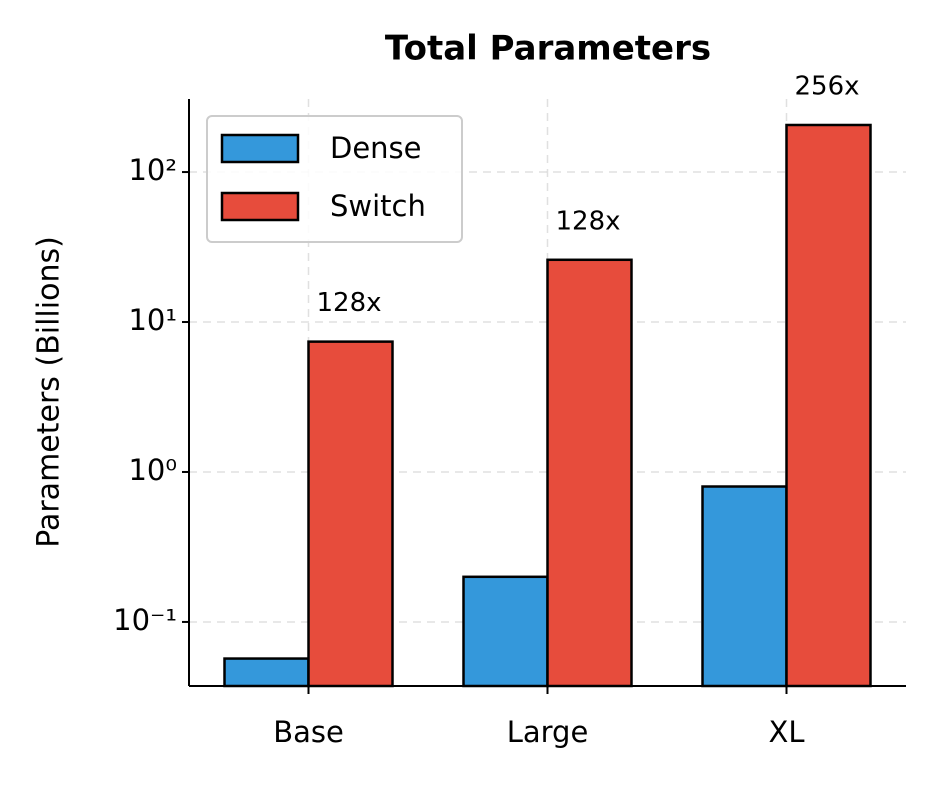  I want to click on y-tick-label: 10¹, so click(152, 320).